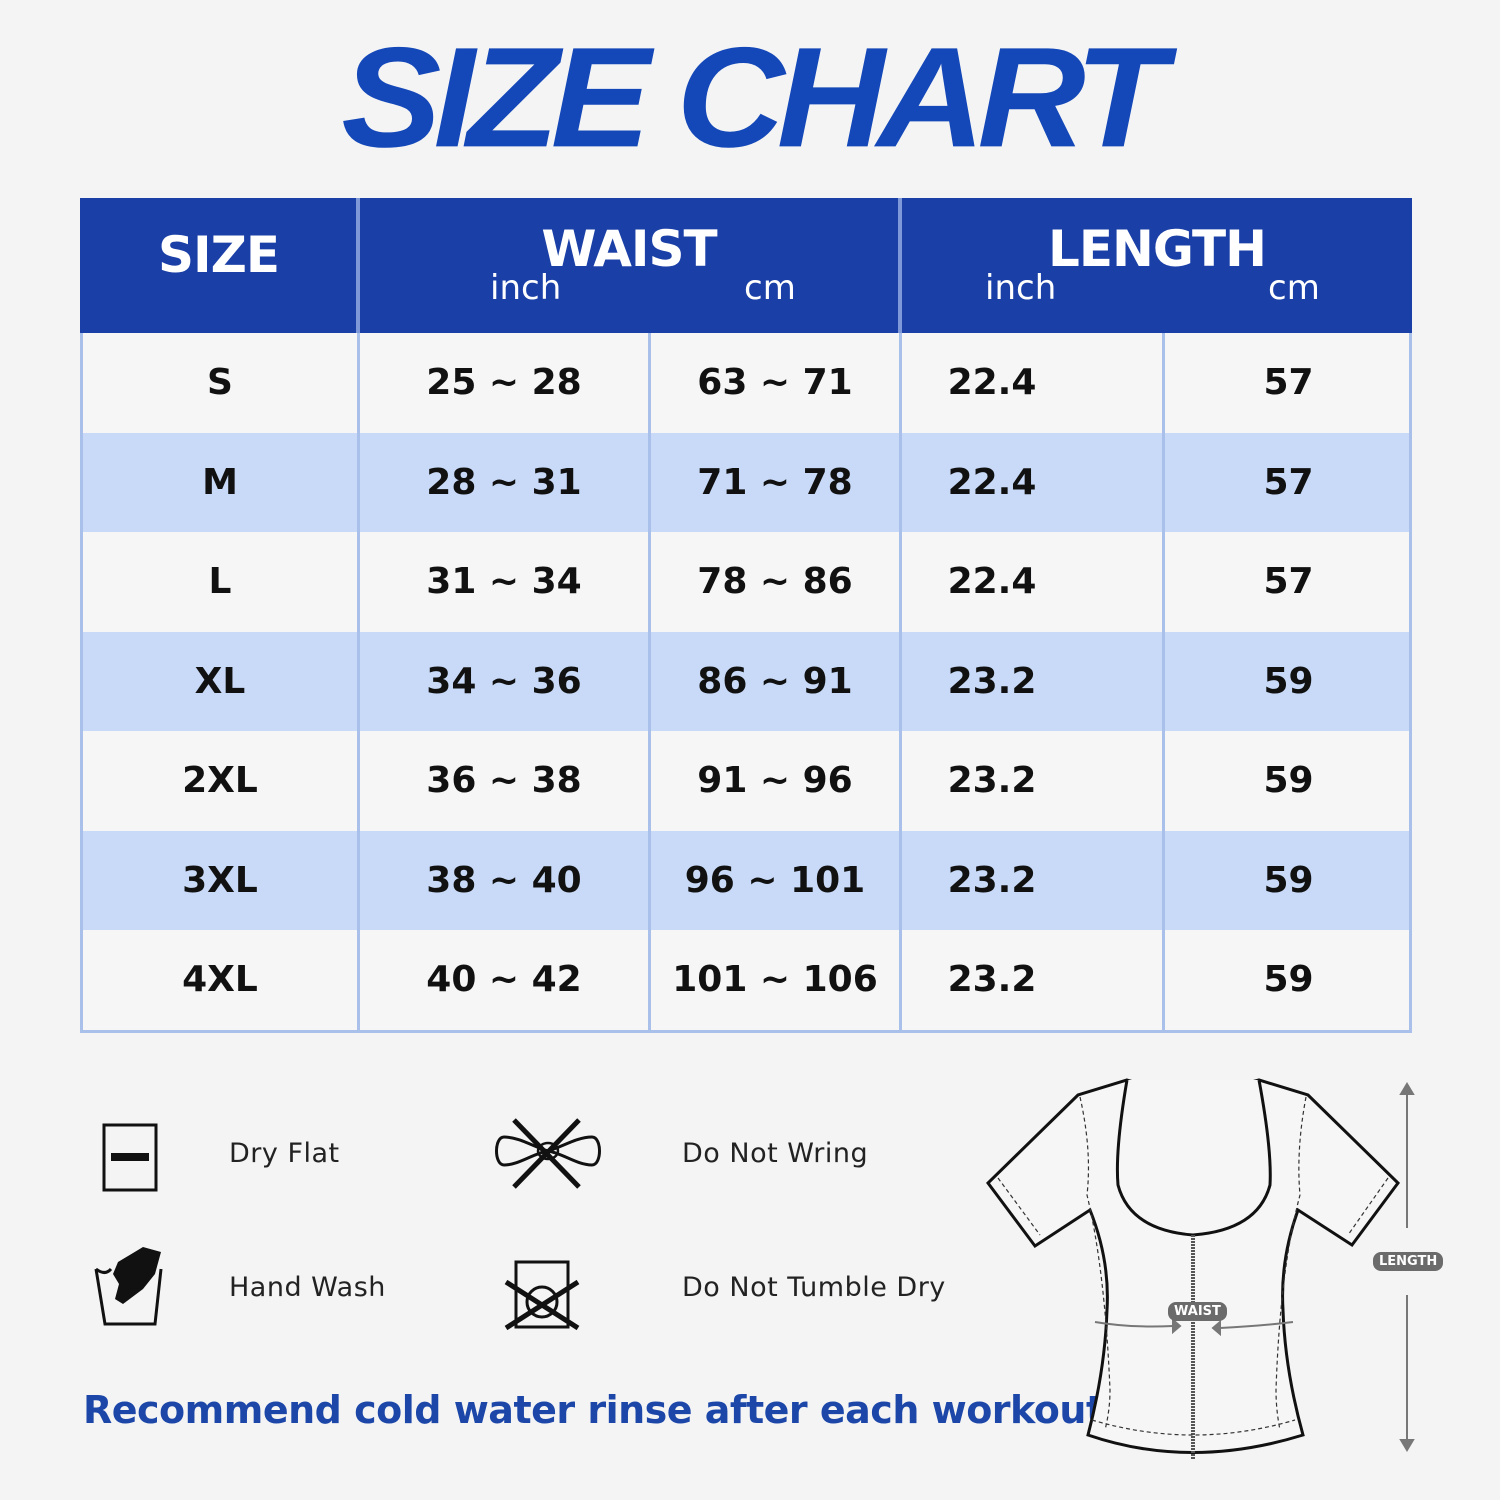 This screenshot has width=1500, height=1500. I want to click on table-row: M 28 ~ 31 71 ~ 78 22.4 57, so click(746, 482).